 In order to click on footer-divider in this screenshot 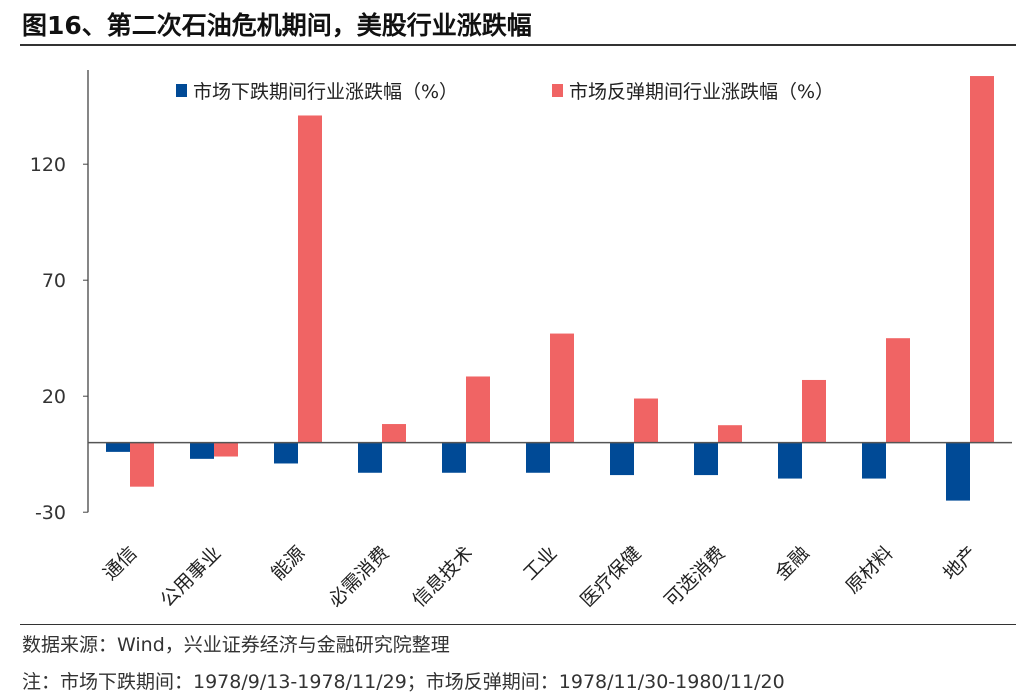, I will do `click(518, 624)`.